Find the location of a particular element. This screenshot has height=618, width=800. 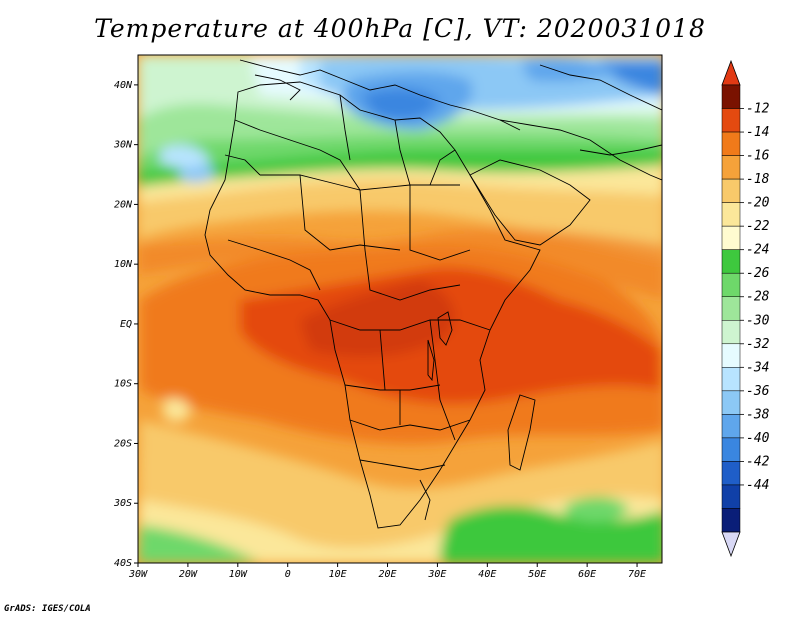

lat-tick-label: 40S is located at coordinates (123, 563).